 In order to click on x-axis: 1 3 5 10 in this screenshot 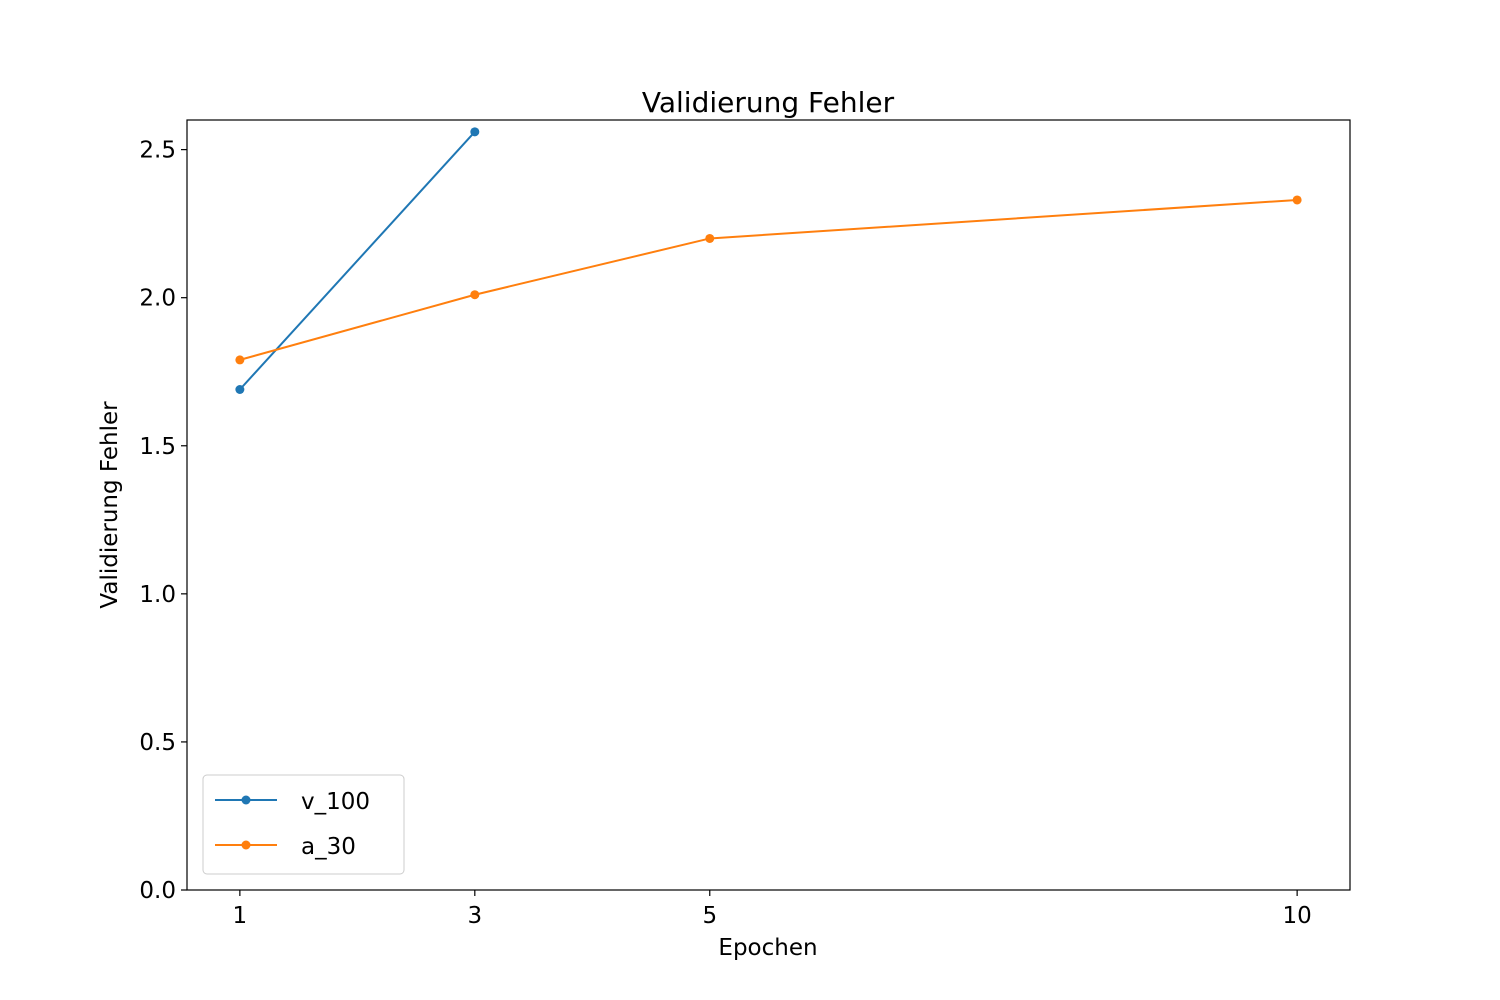, I will do `click(772, 909)`.